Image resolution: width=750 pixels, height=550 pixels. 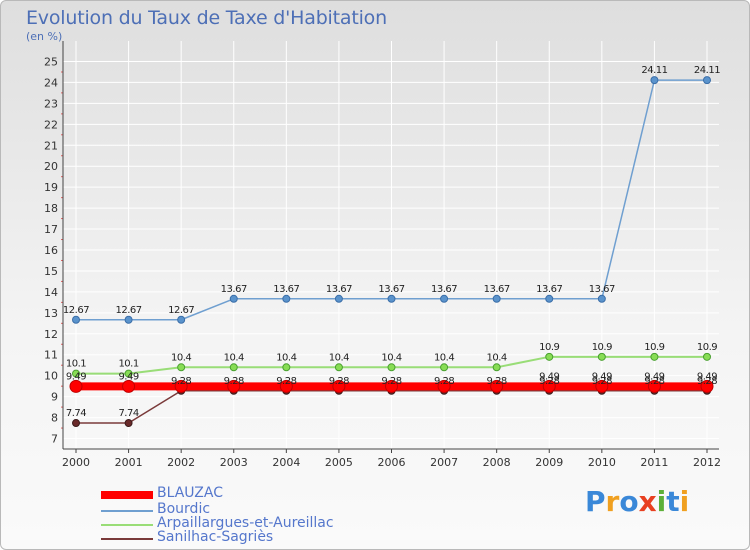 What do you see at coordinates (51, 103) in the screenshot?
I see `y-tick-label: 23` at bounding box center [51, 103].